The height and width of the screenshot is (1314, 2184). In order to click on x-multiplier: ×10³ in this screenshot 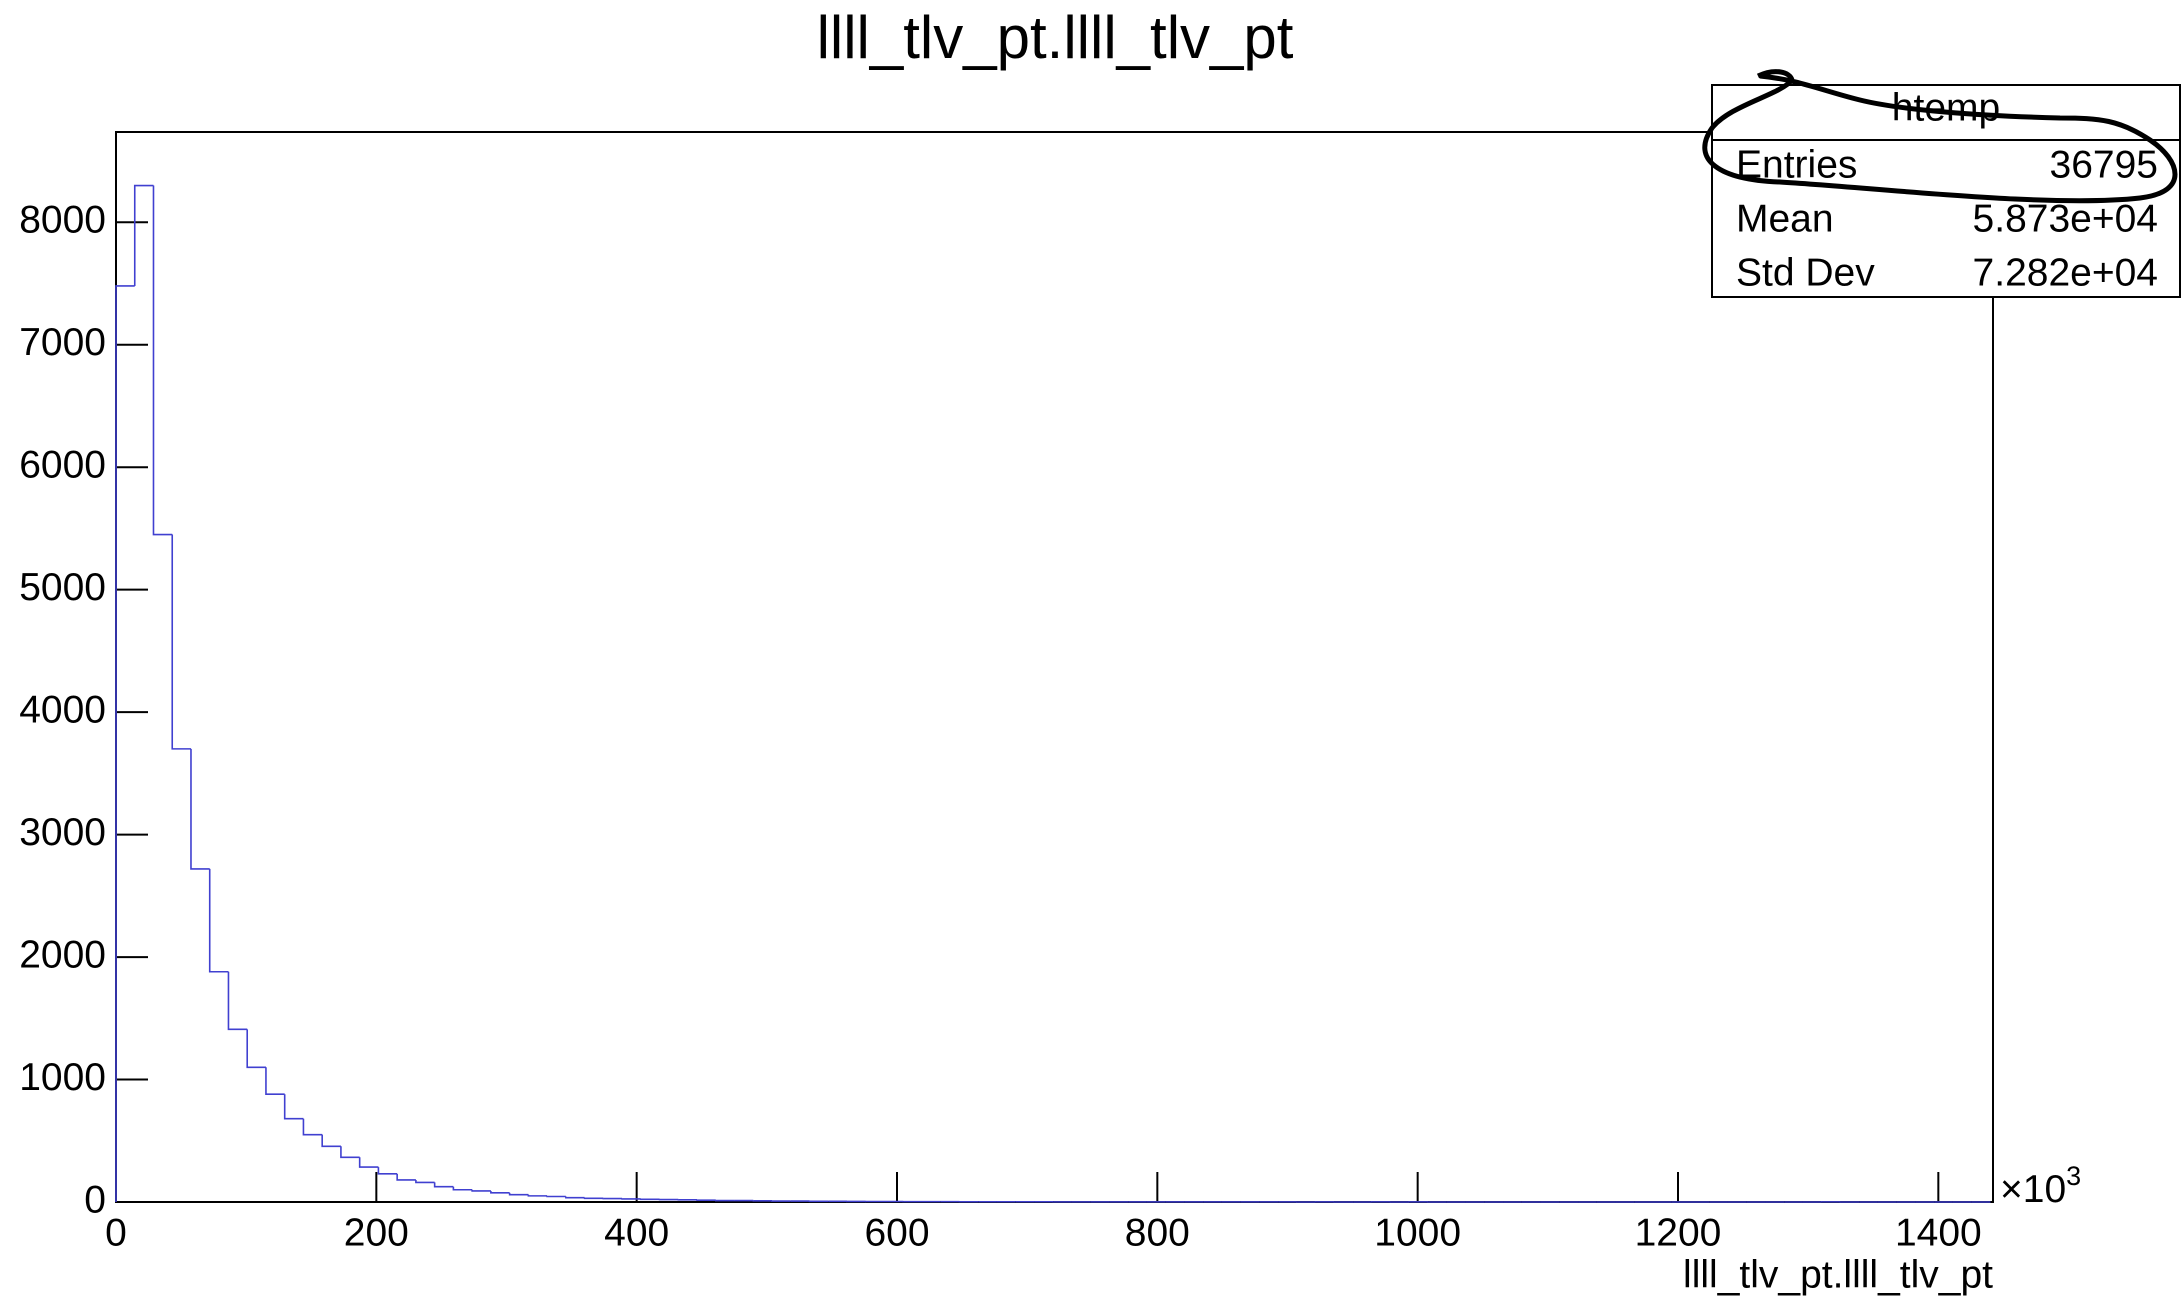, I will do `click(2040, 1186)`.